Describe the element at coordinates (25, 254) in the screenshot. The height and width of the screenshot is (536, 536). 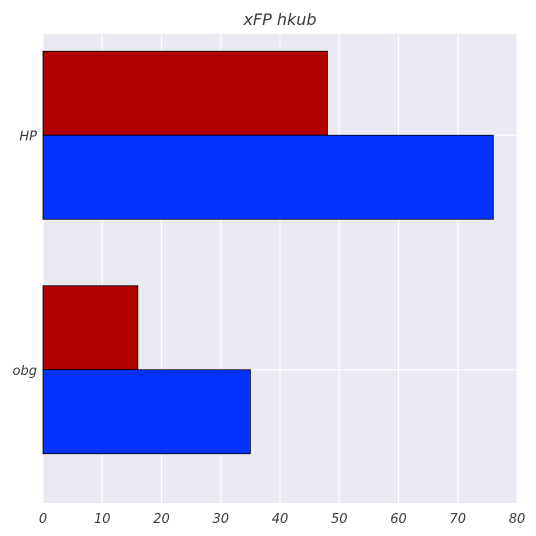
I see `y-tick-labels: HP obg` at that location.